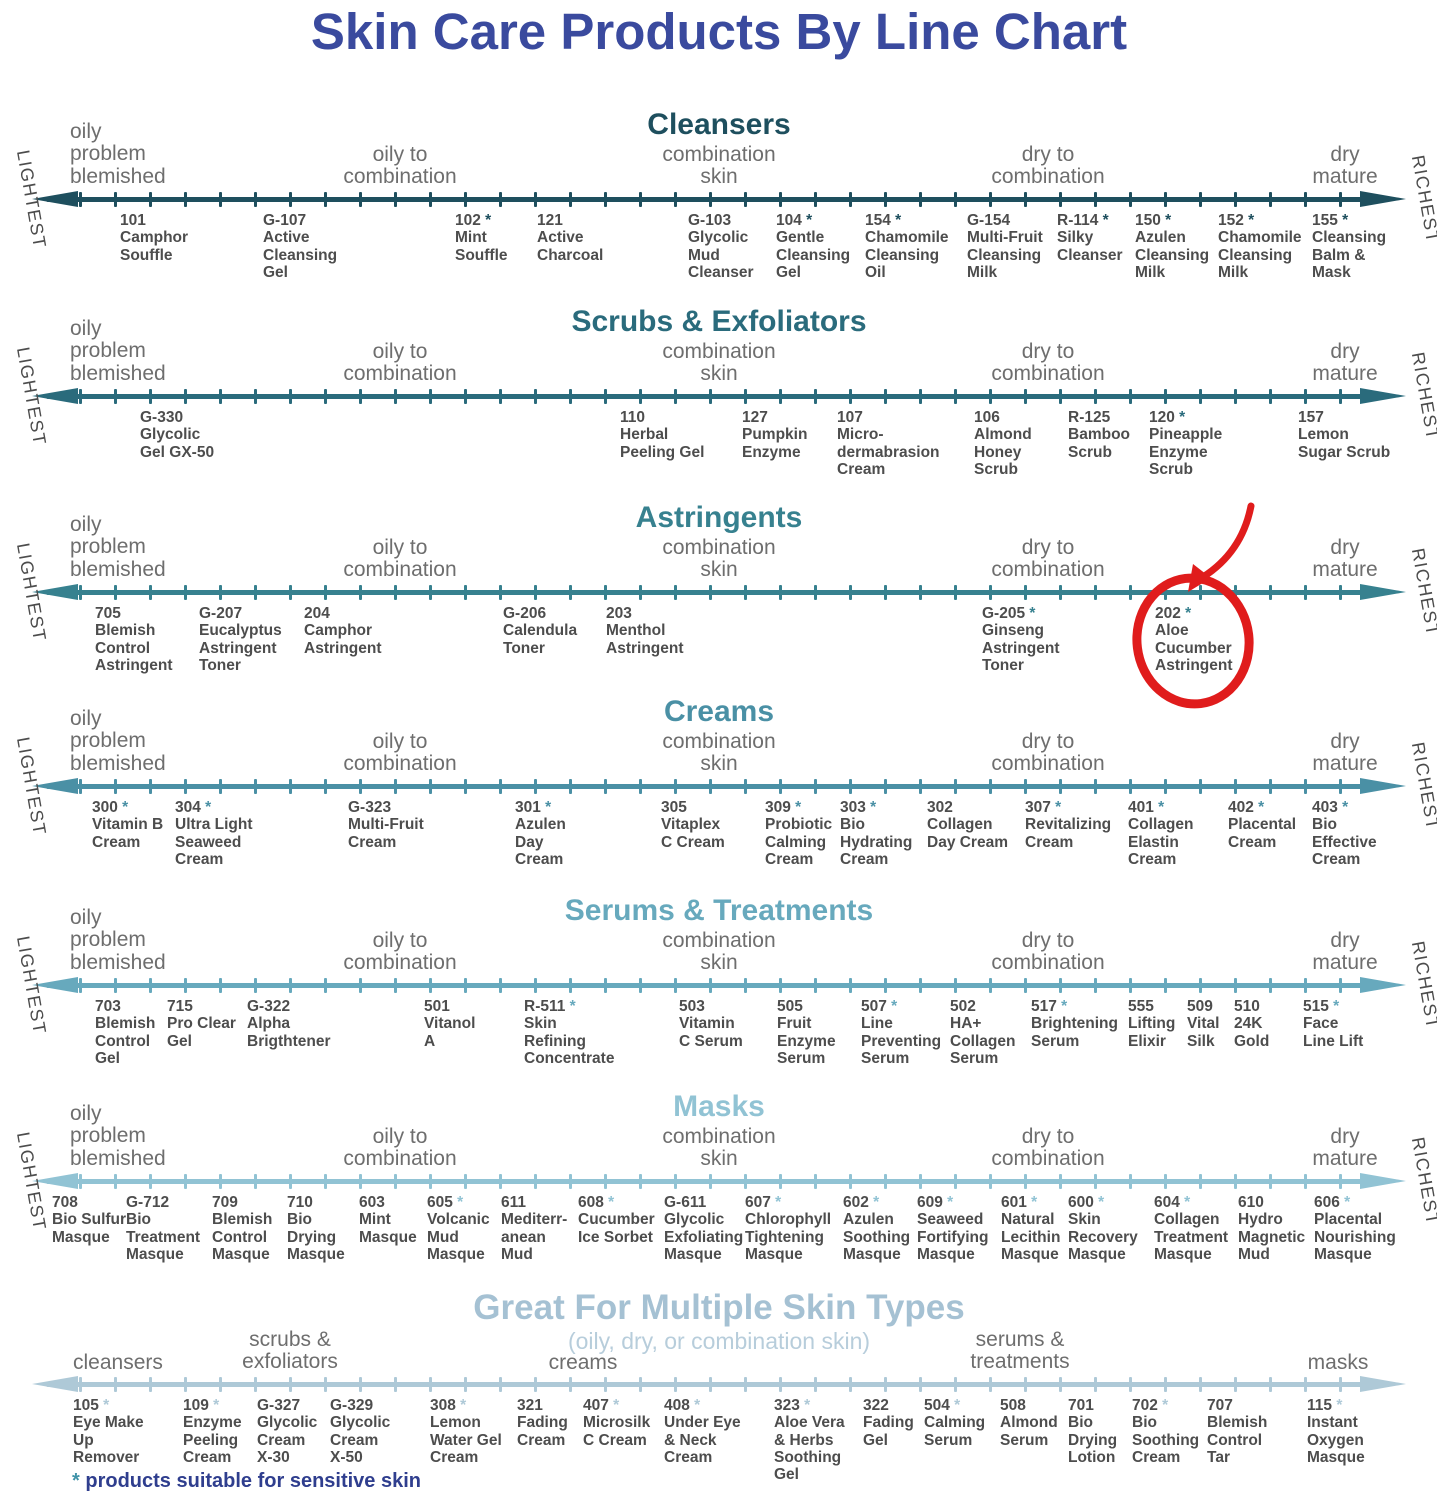 The height and width of the screenshot is (1500, 1437). I want to click on product-label-G-205: G-205 * Ginseng Astringent Toner, so click(1021, 639).